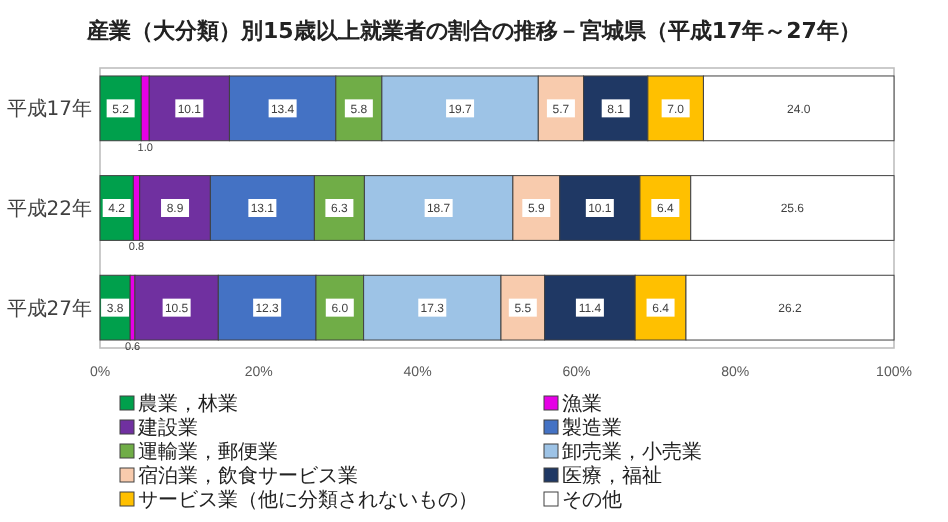 This screenshot has height=522, width=948. What do you see at coordinates (582, 404) in the screenshot?
I see `legend-label: 漁業` at bounding box center [582, 404].